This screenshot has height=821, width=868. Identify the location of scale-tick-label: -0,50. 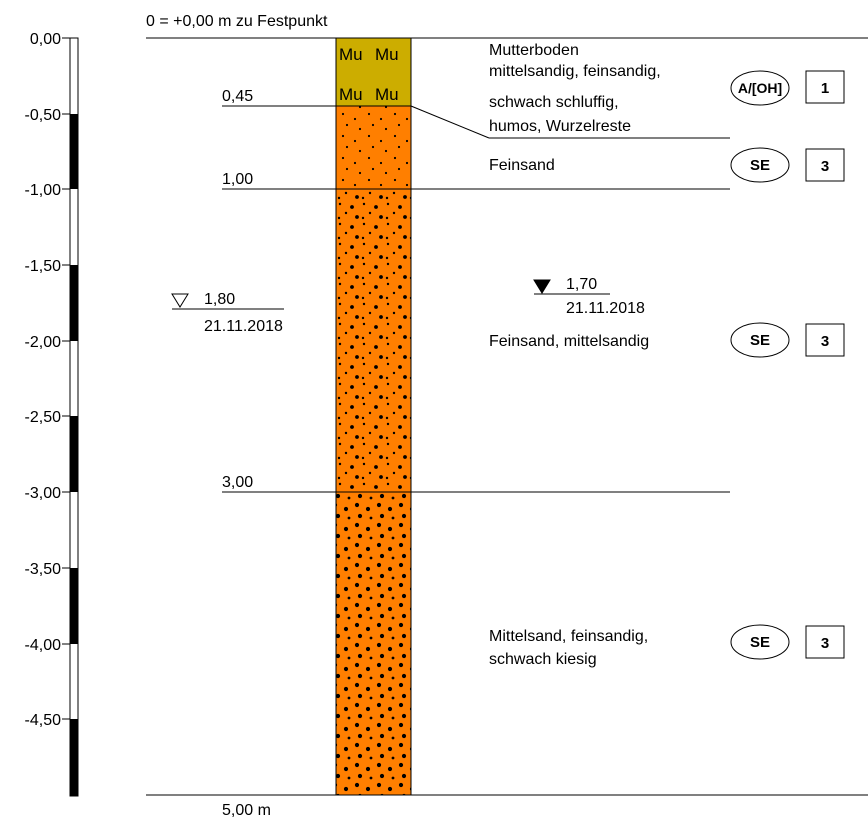
(43, 115).